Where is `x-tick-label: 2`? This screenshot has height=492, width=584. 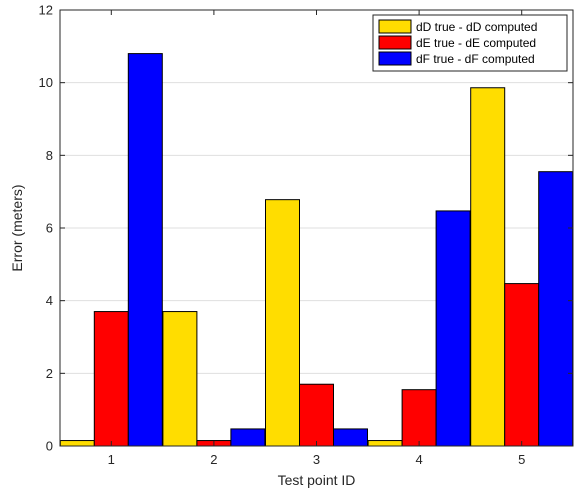 x-tick-label: 2 is located at coordinates (213, 459).